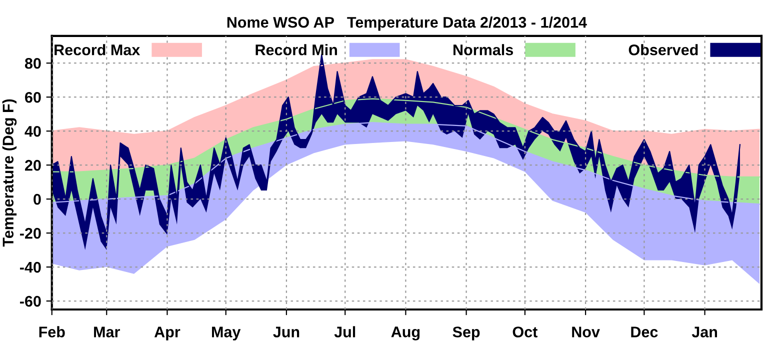 This screenshot has width=763, height=342. Describe the element at coordinates (37, 199) in the screenshot. I see `y-tick-label: 0` at that location.